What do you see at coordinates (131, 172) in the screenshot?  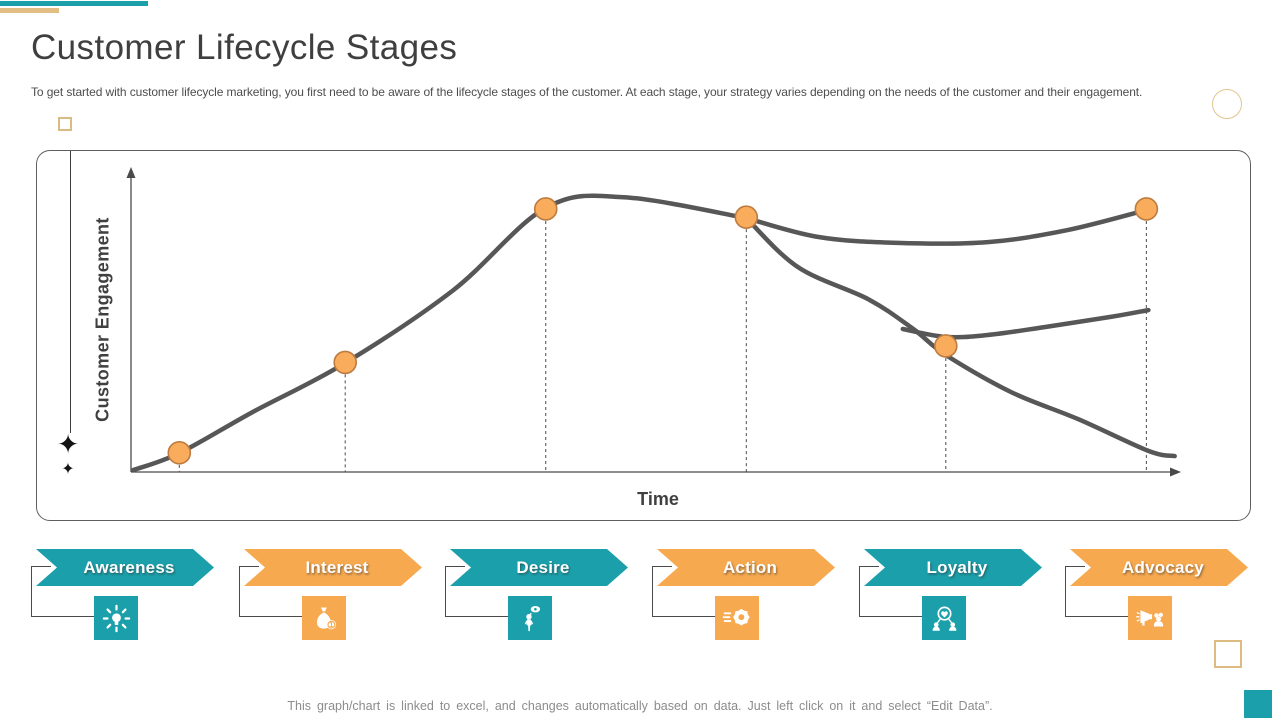 I see `y-axis-arrow` at bounding box center [131, 172].